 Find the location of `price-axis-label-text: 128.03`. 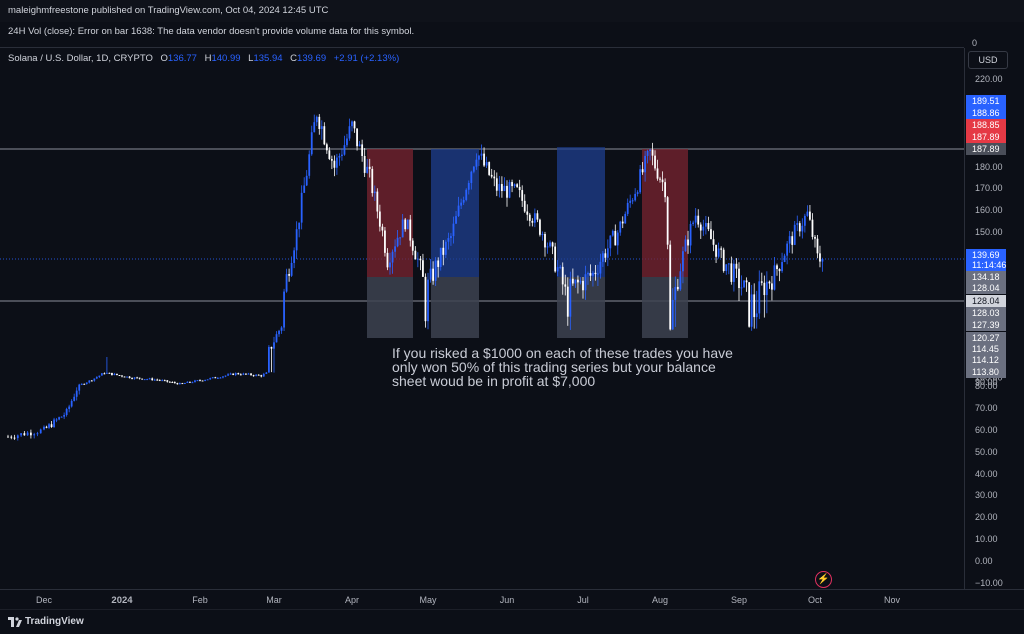

price-axis-label-text: 128.03 is located at coordinates (986, 313).